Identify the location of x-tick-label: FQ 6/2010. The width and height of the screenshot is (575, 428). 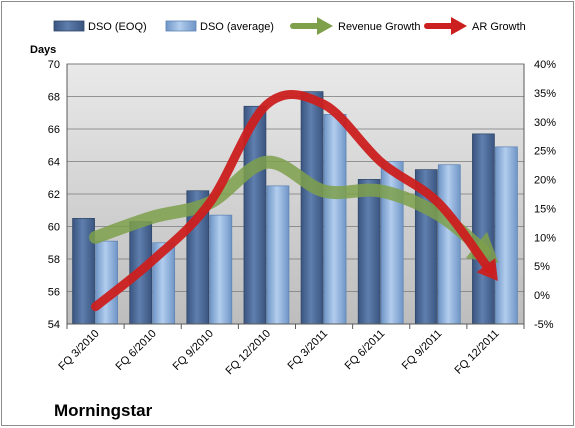
(136, 350).